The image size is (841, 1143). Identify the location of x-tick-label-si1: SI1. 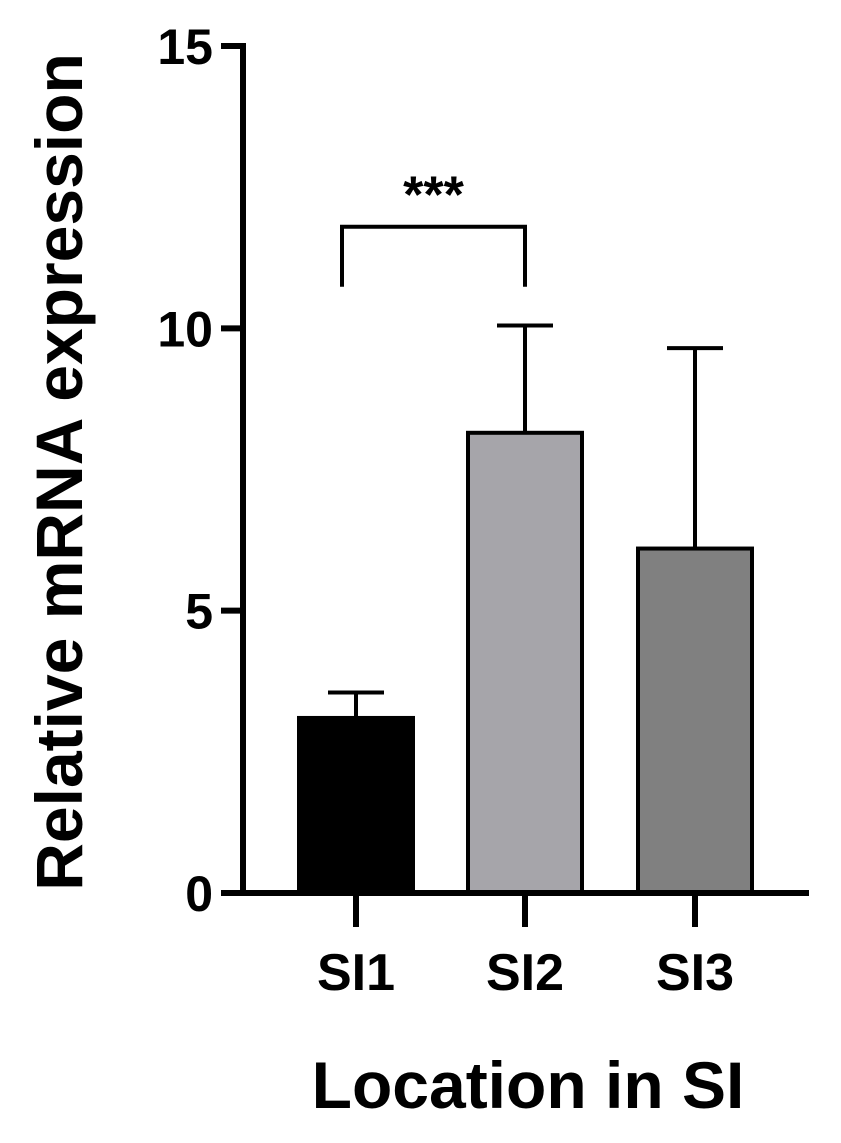
(356, 973).